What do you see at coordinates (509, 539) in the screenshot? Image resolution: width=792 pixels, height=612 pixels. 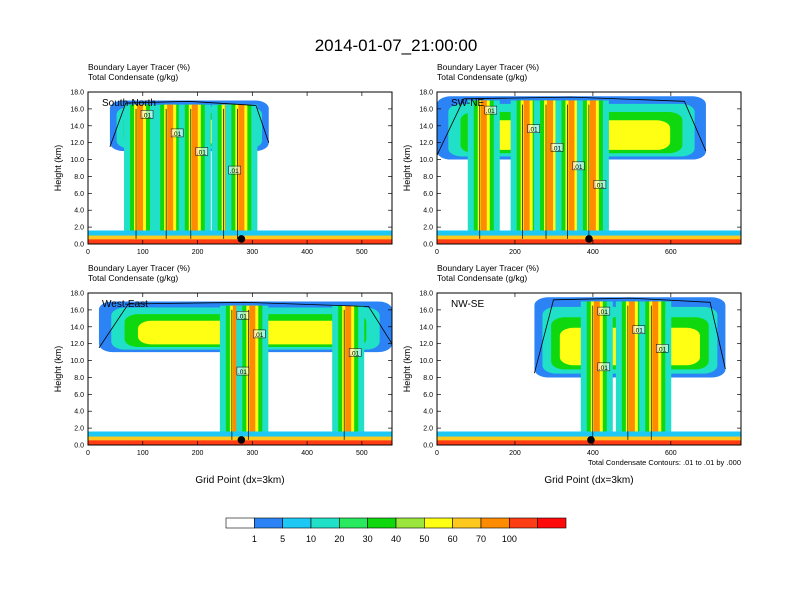 I see `colorbar-label: 100` at bounding box center [509, 539].